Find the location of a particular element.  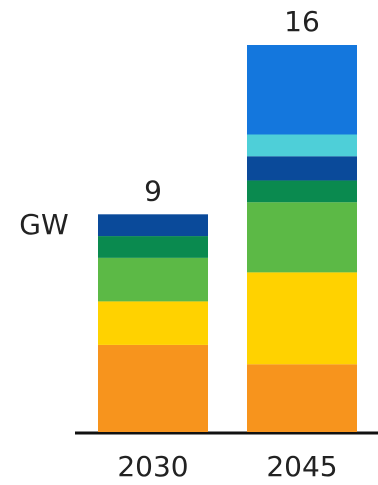

total-label: 9 is located at coordinates (153, 190).